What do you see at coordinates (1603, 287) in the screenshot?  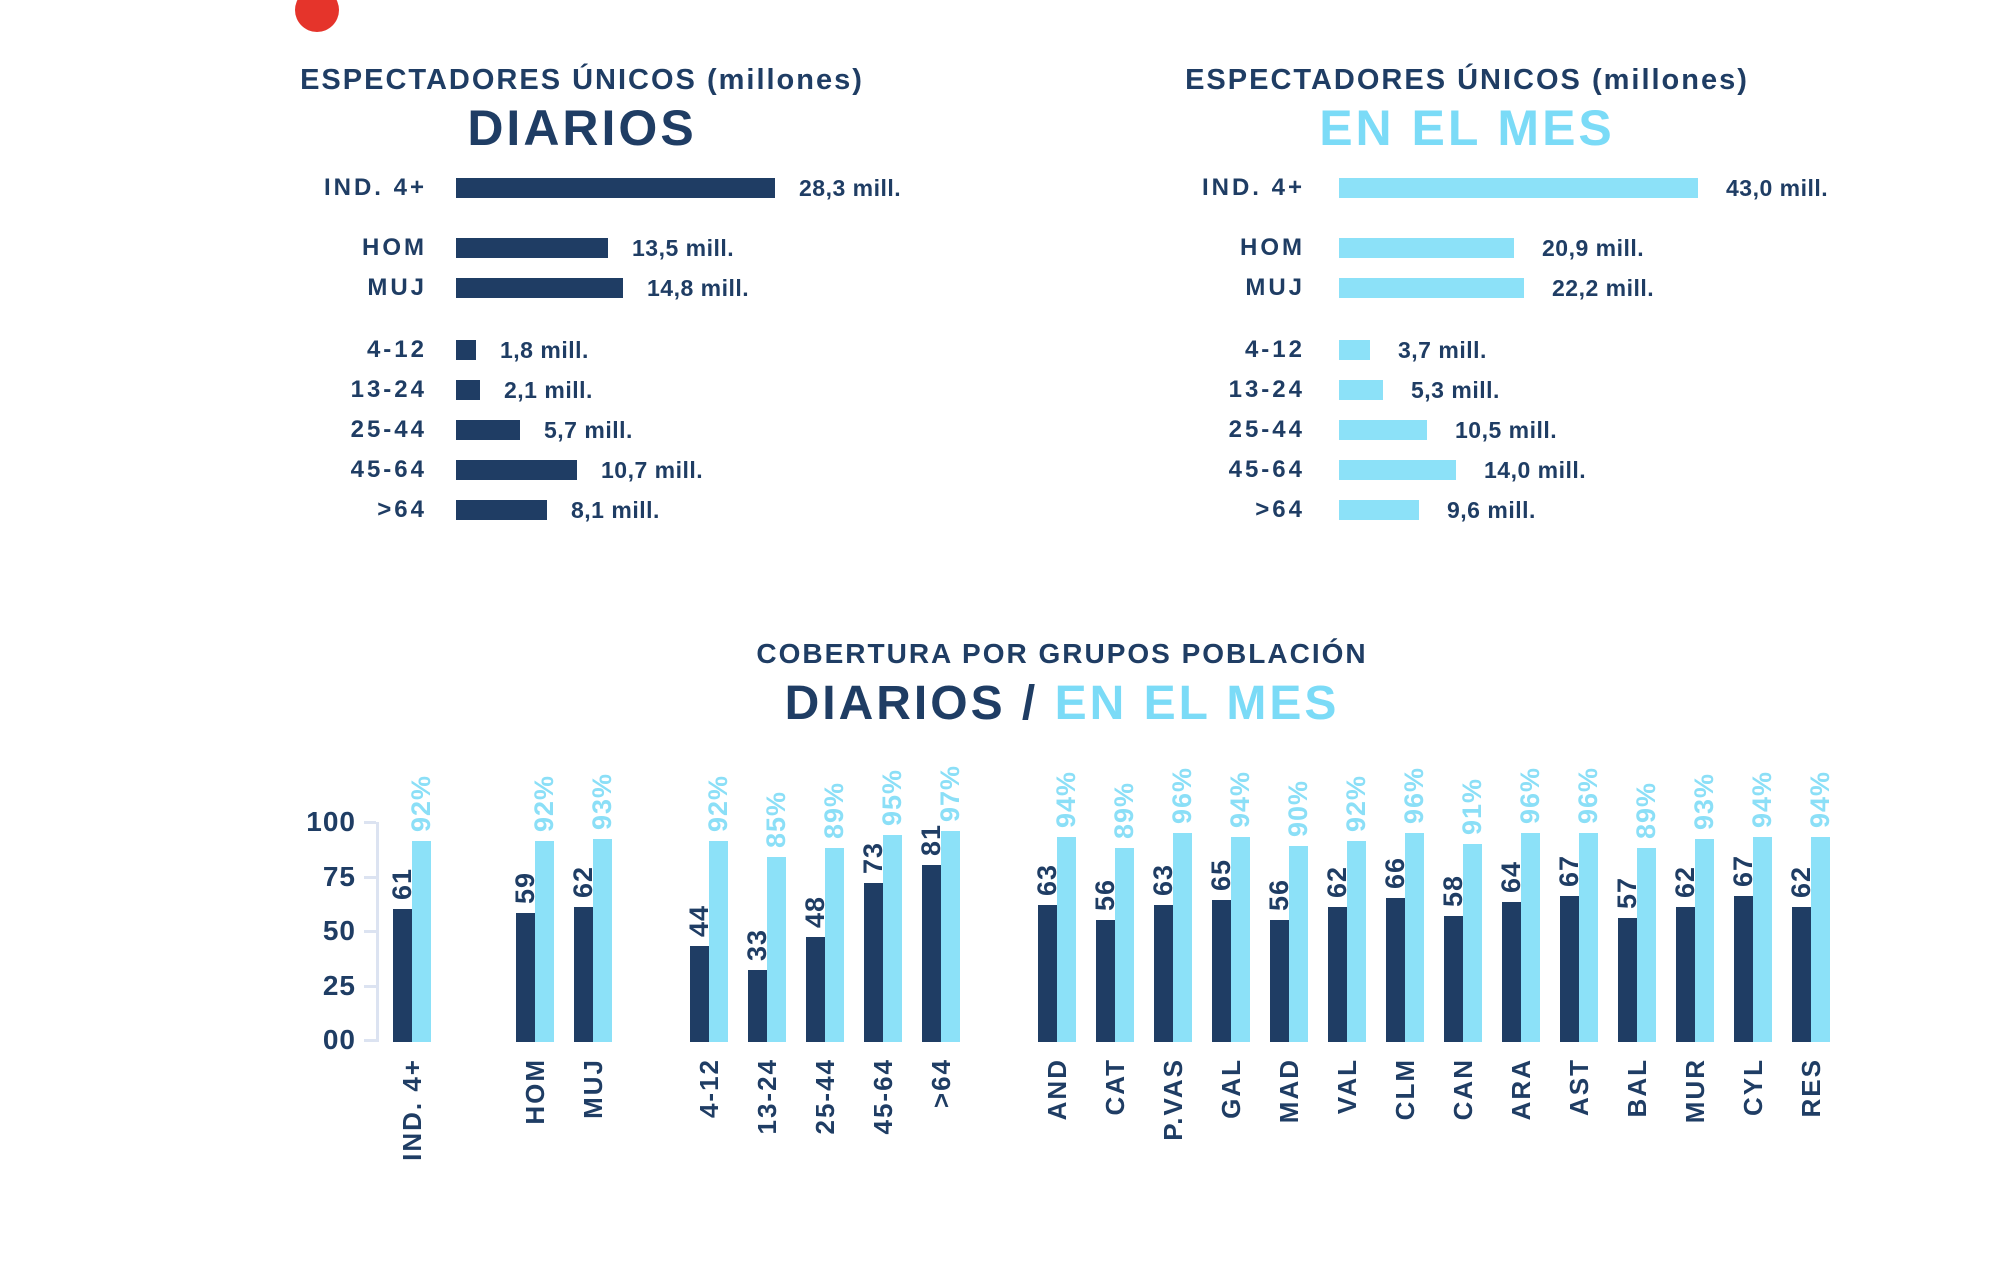 I see `bar-value: 22,2 mill.` at bounding box center [1603, 287].